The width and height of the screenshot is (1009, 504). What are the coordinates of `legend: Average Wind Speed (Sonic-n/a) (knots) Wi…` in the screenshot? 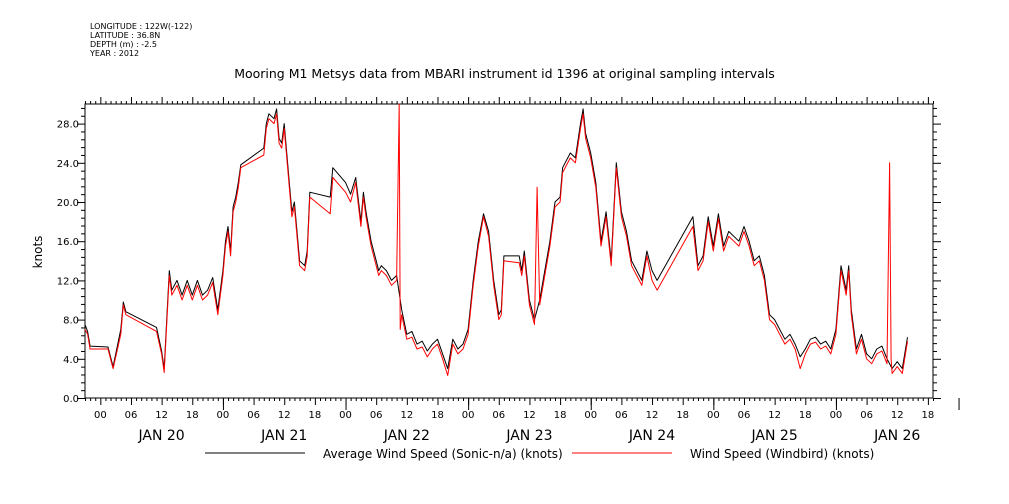 It's located at (539, 454).